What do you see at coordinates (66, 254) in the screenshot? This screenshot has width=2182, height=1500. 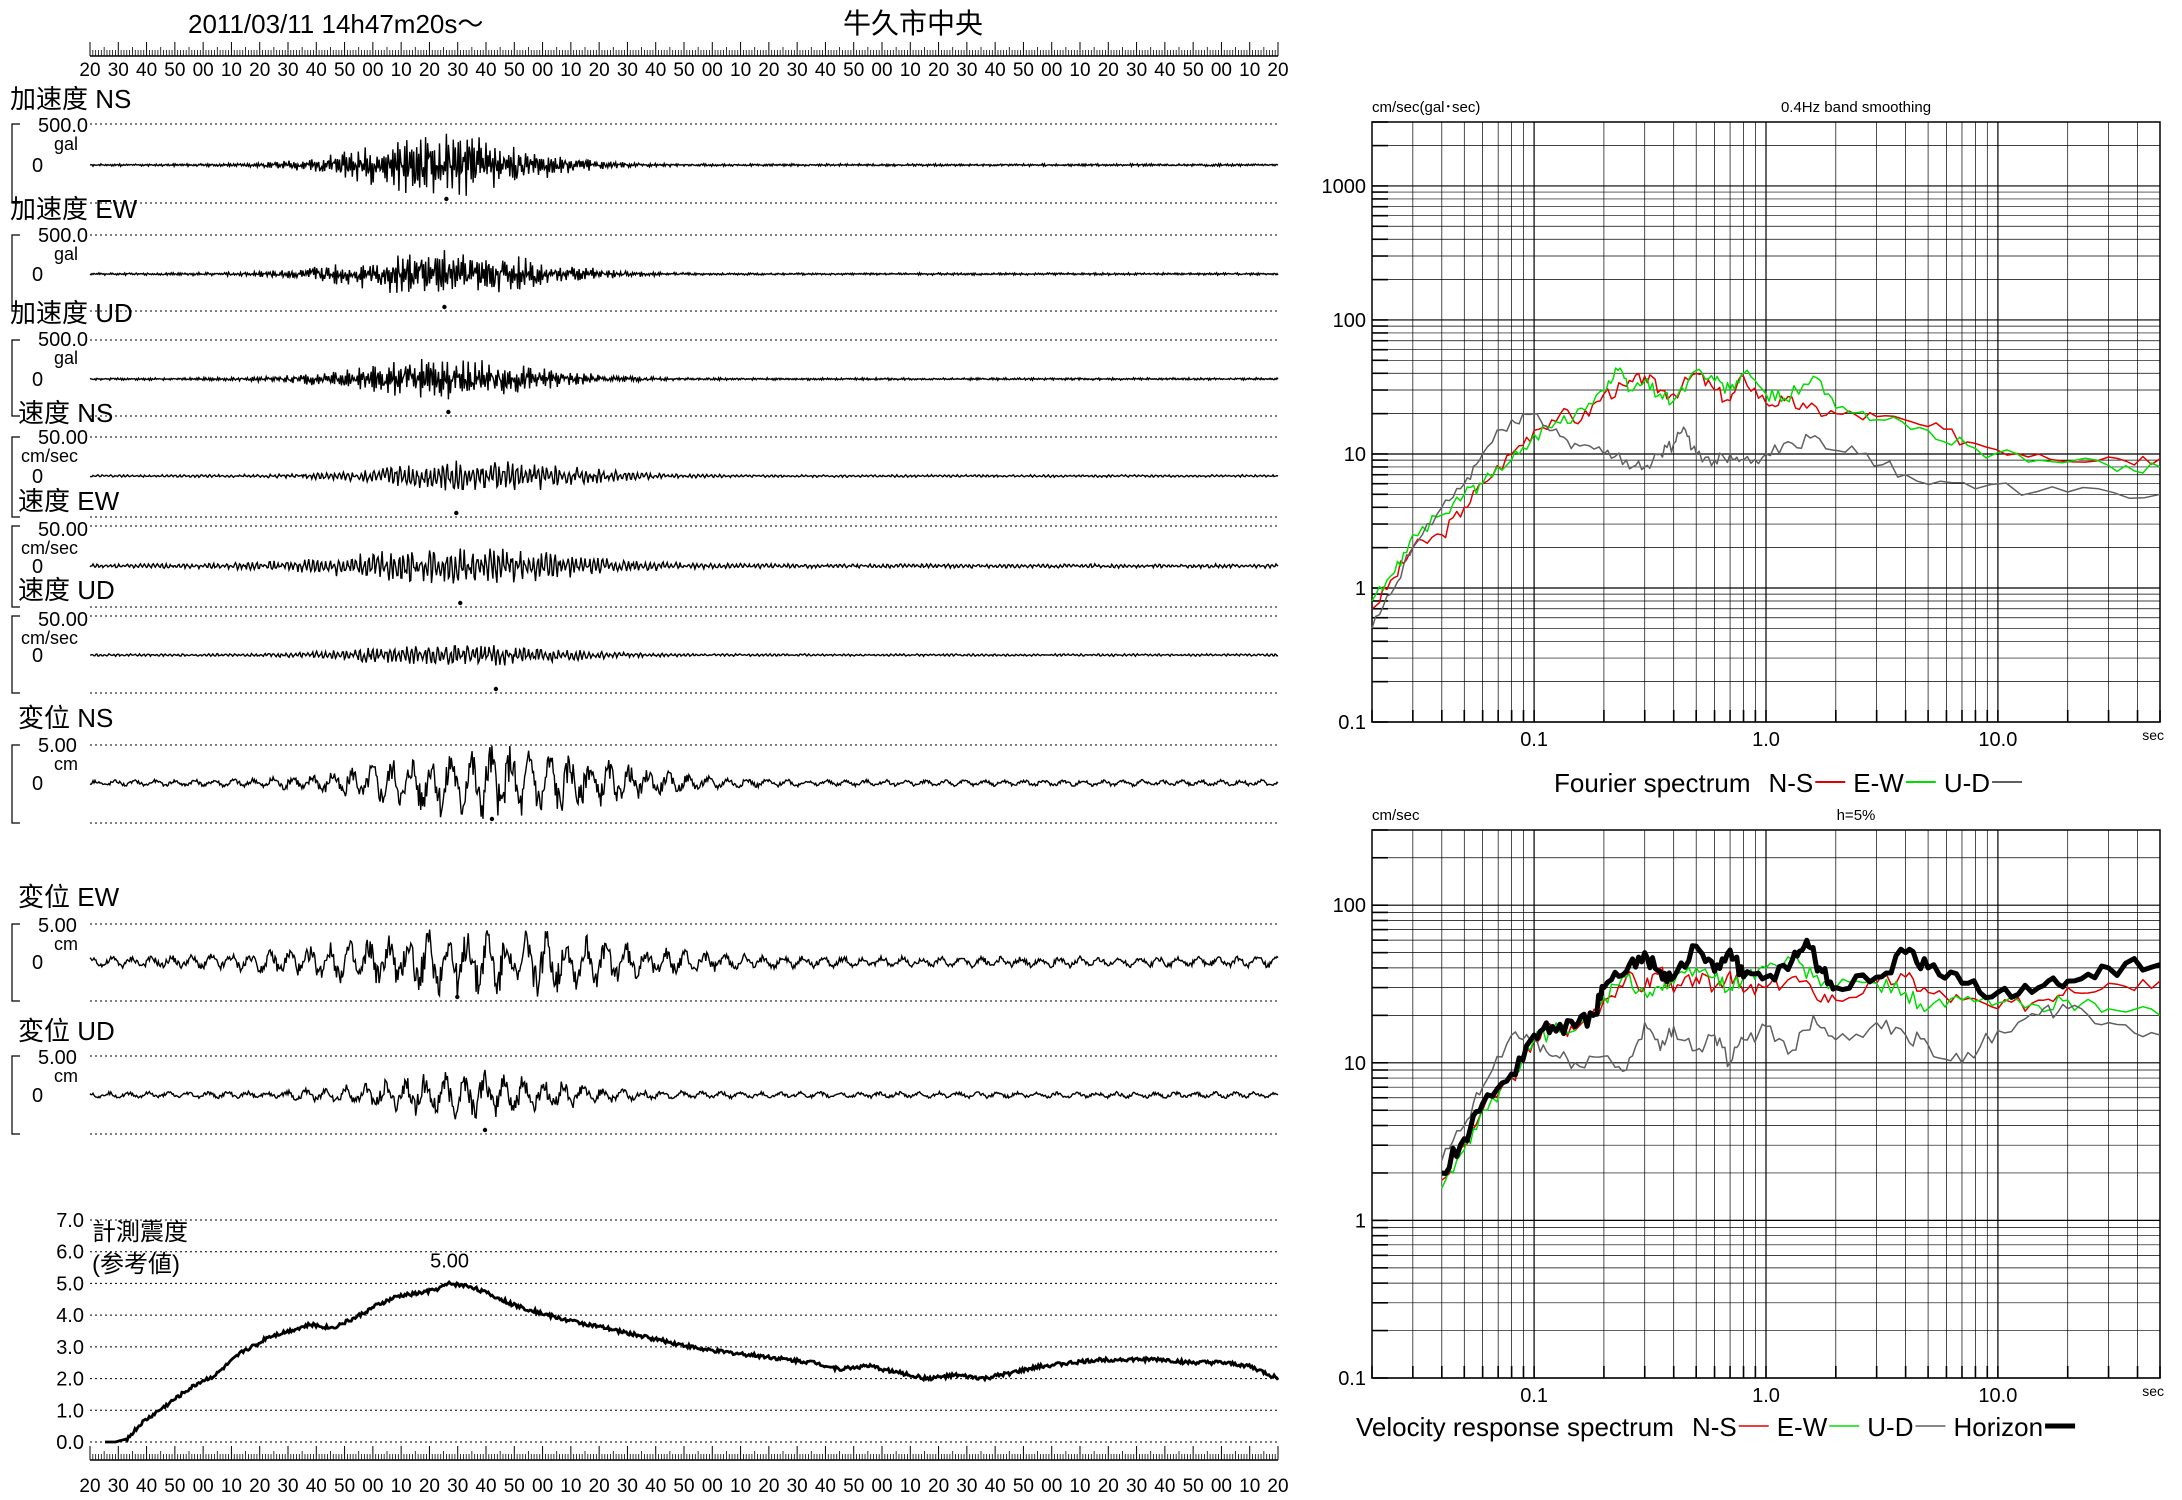 I see `waveform-unit-label: gal` at bounding box center [66, 254].